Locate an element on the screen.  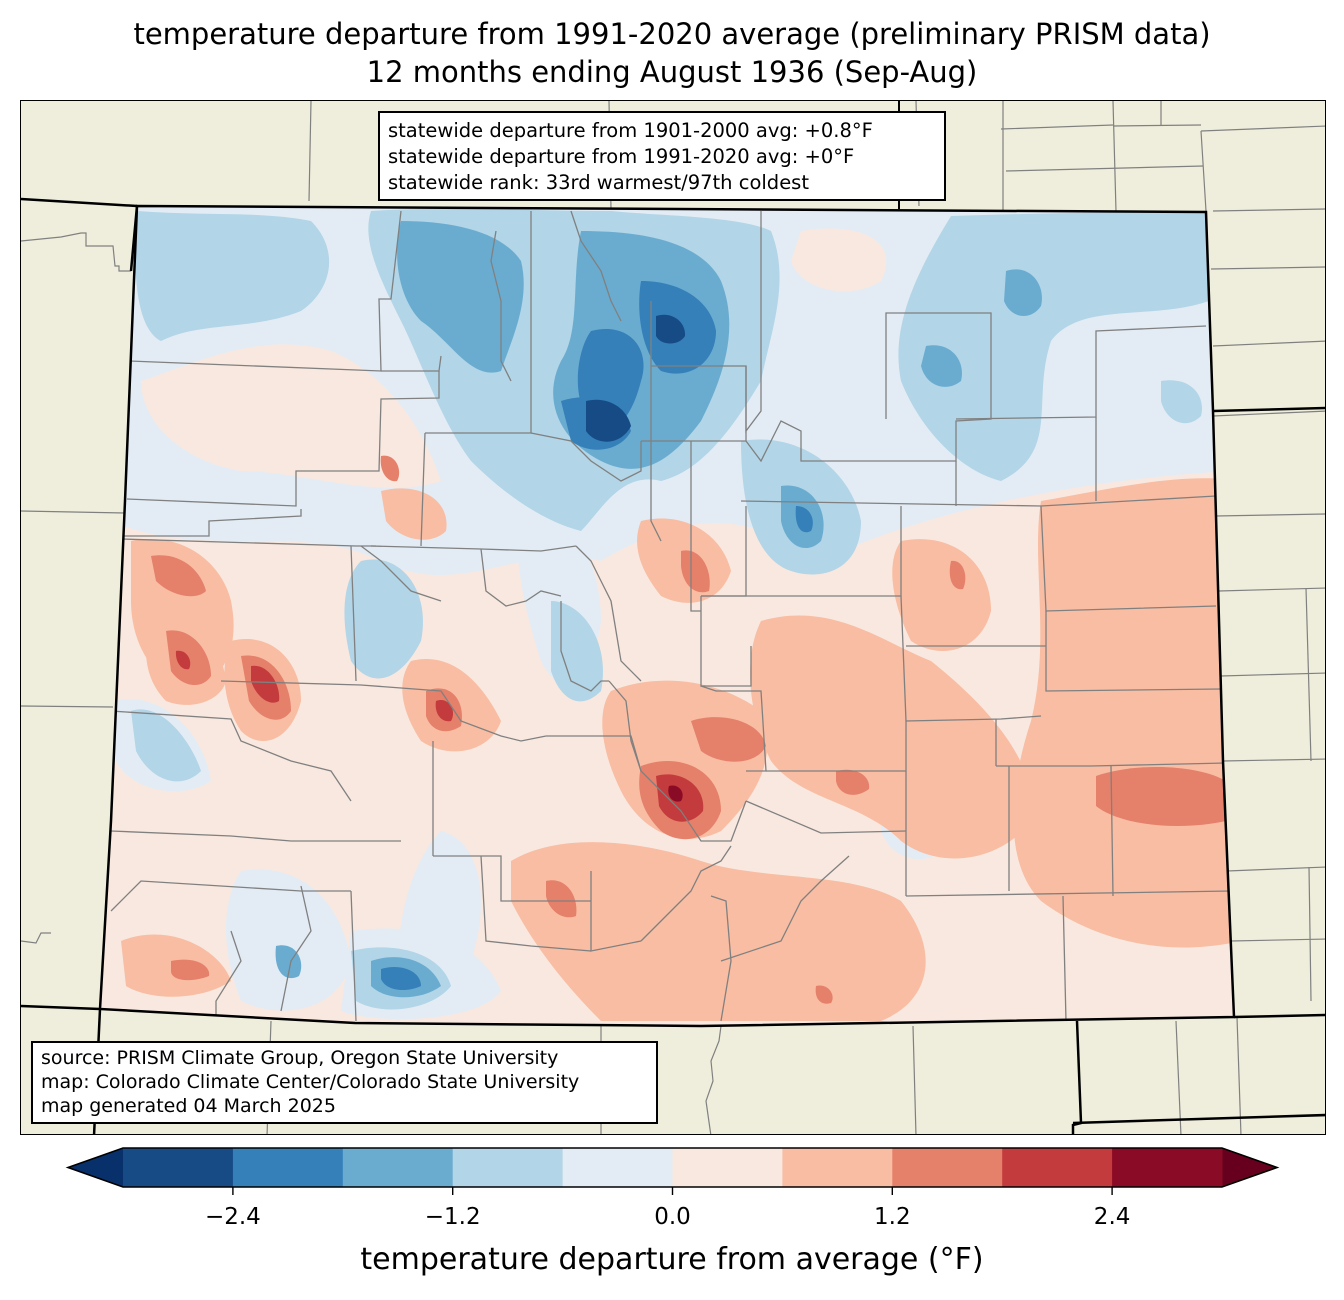
colorbar-under-arrow is located at coordinates (95, 1167).